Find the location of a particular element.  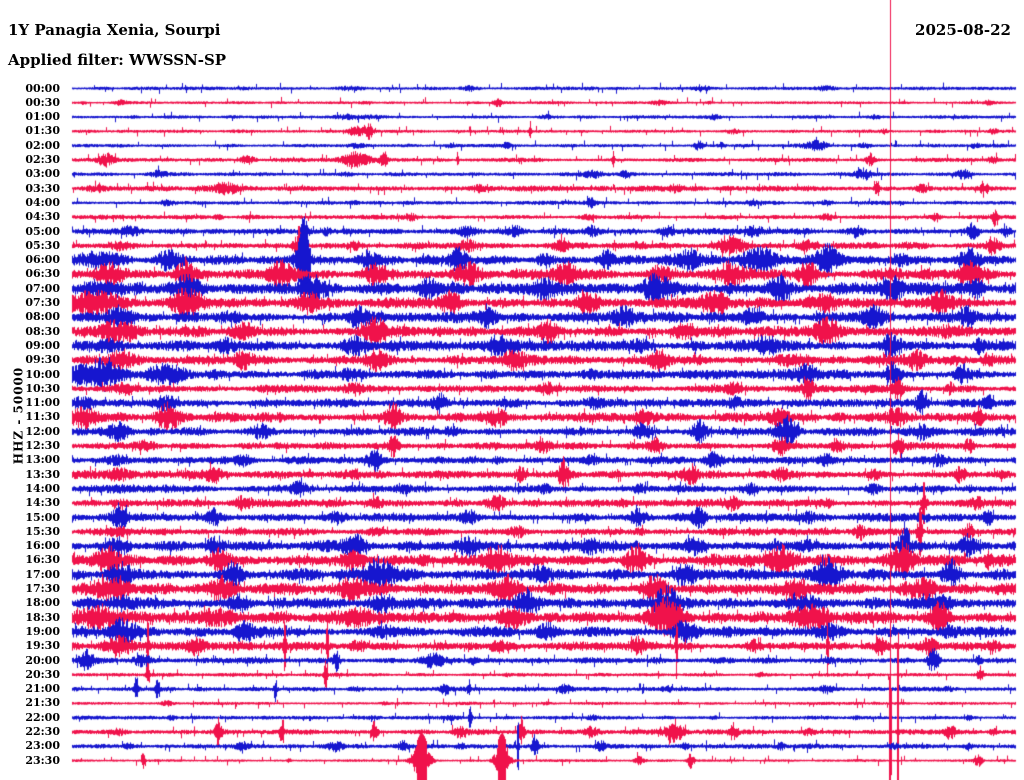

time-label-1030: 10:30 is located at coordinates (42, 388).